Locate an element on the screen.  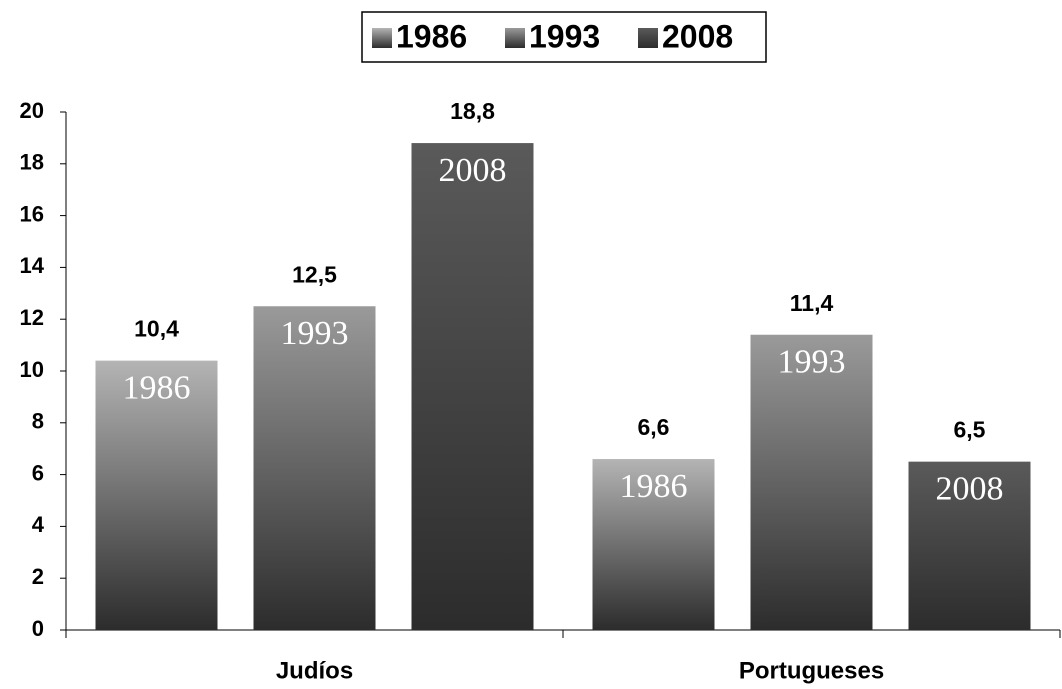
x-tick-label: Judíos is located at coordinates (314, 670).